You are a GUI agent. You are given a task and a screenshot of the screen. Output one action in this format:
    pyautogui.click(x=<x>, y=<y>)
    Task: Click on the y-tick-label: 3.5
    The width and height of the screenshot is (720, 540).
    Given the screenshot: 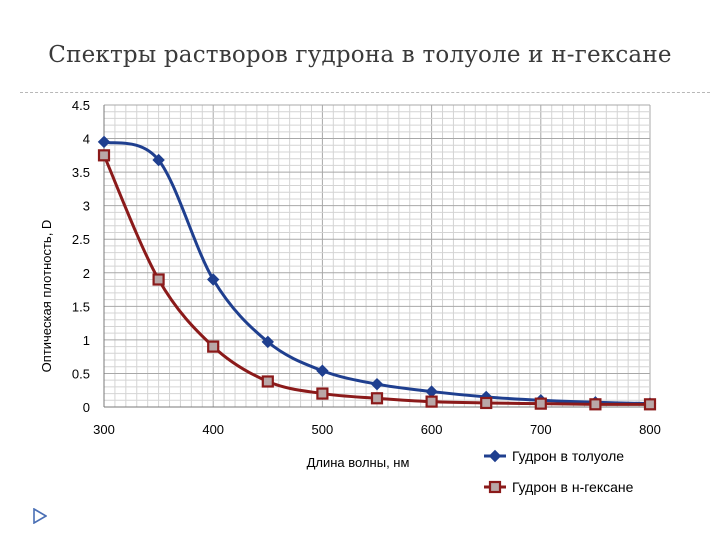 What is the action you would take?
    pyautogui.click(x=81, y=172)
    